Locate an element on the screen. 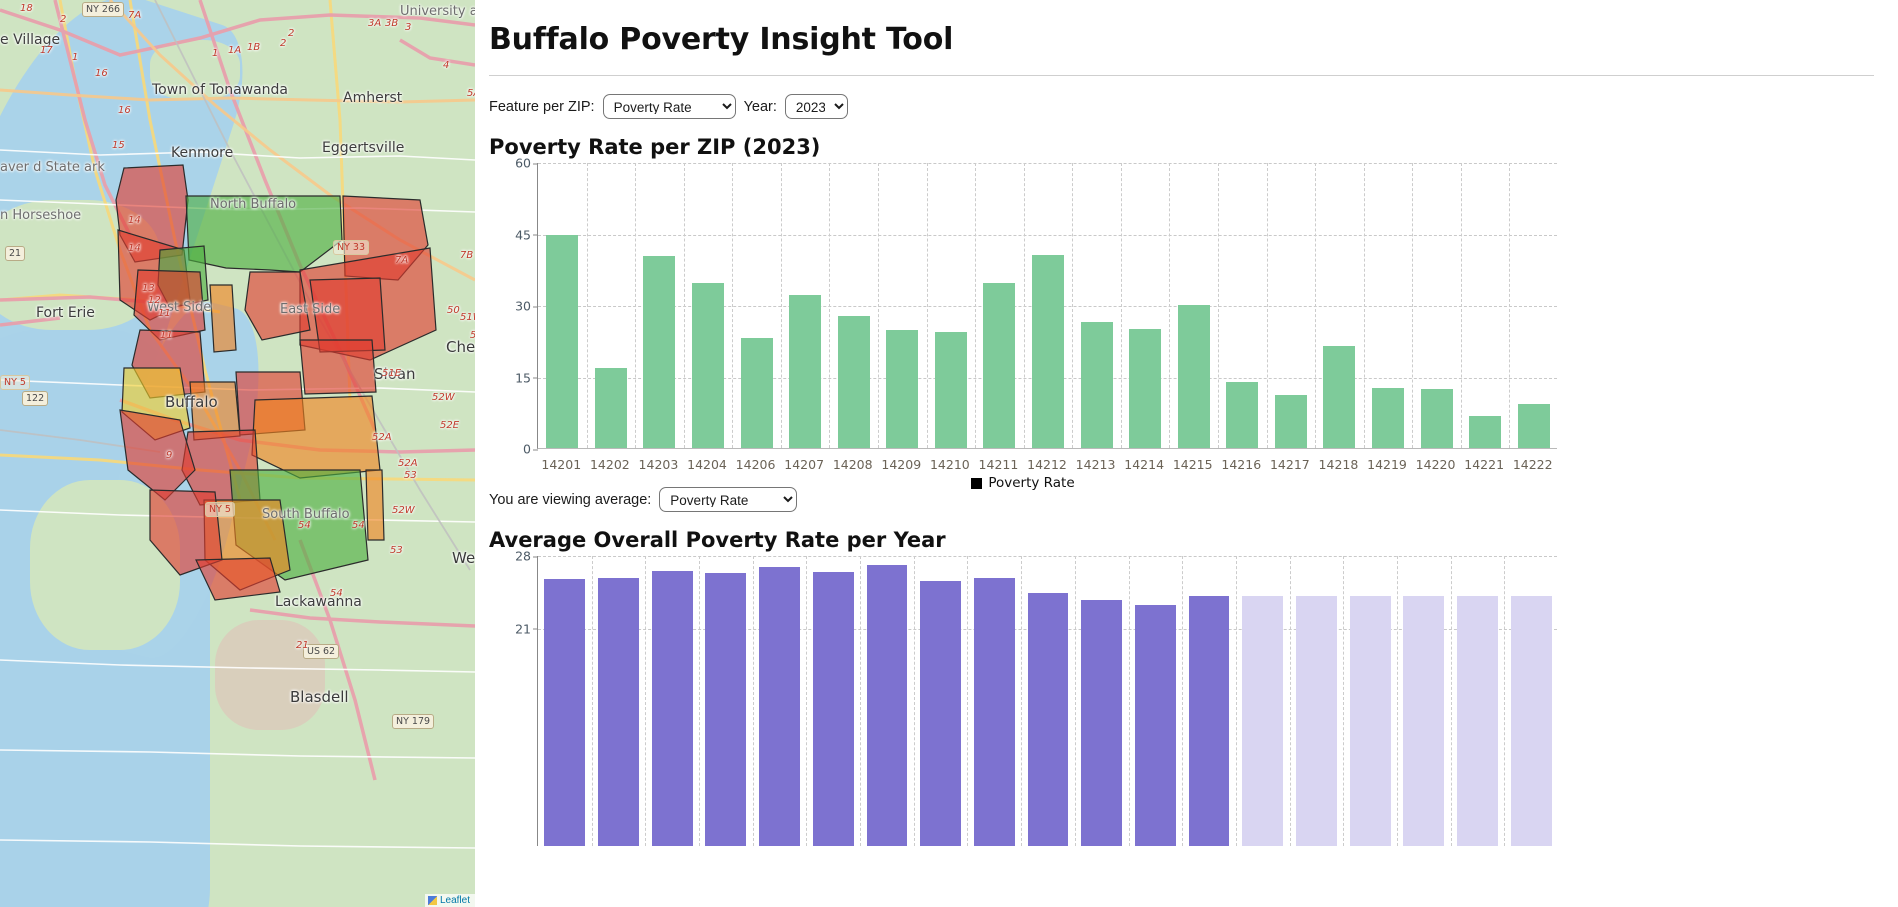  x-axis-tick: 14214 is located at coordinates (1144, 464).